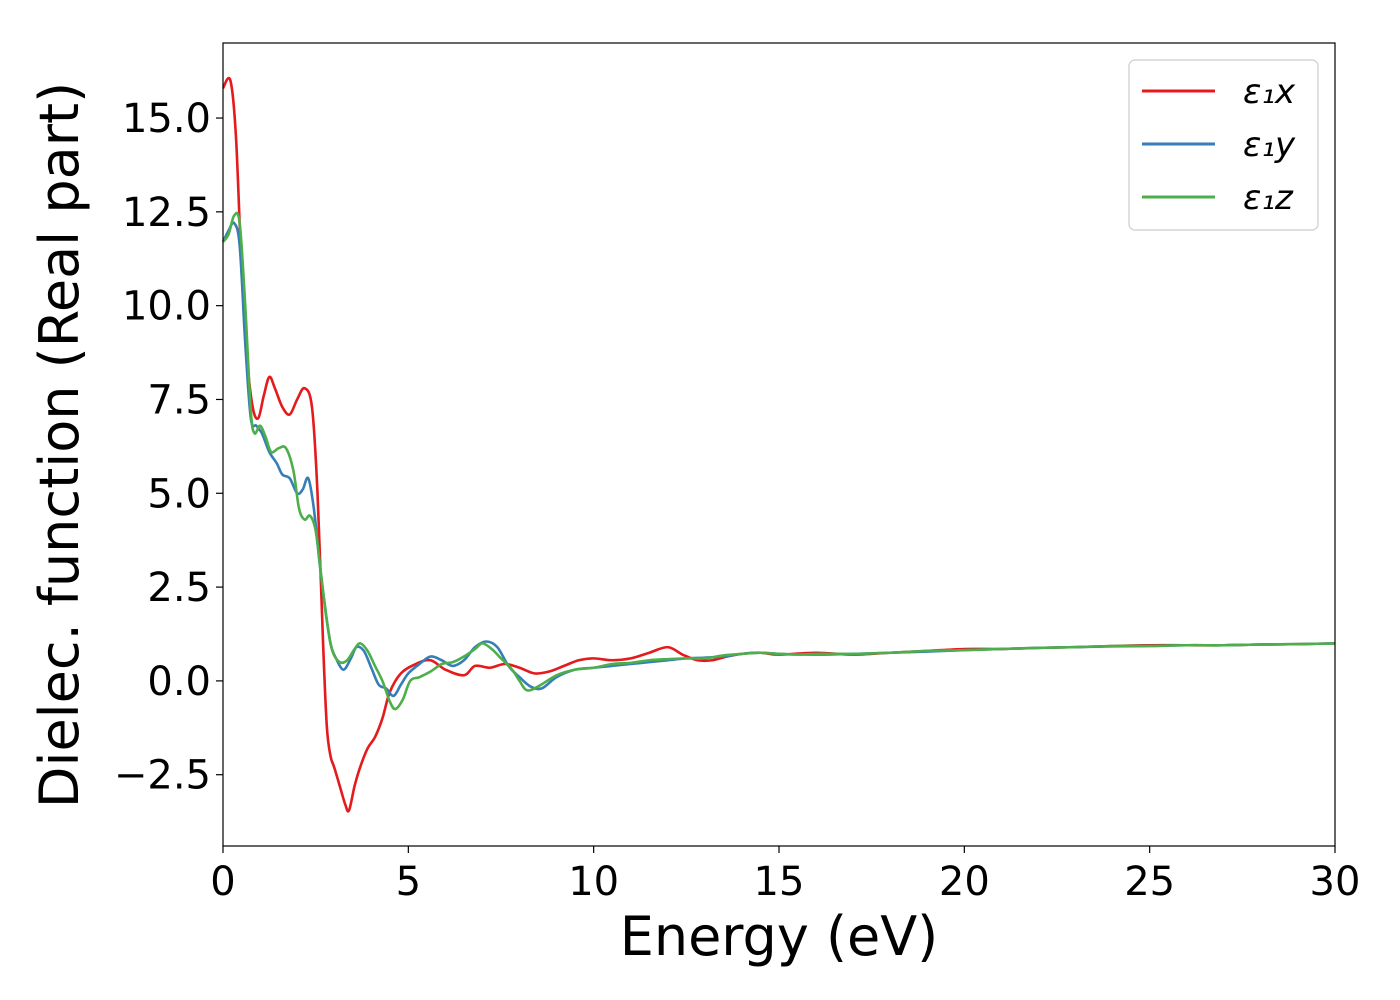 The height and width of the screenshot is (1000, 1400). I want to click on x-tick-label: 25, so click(1149, 882).